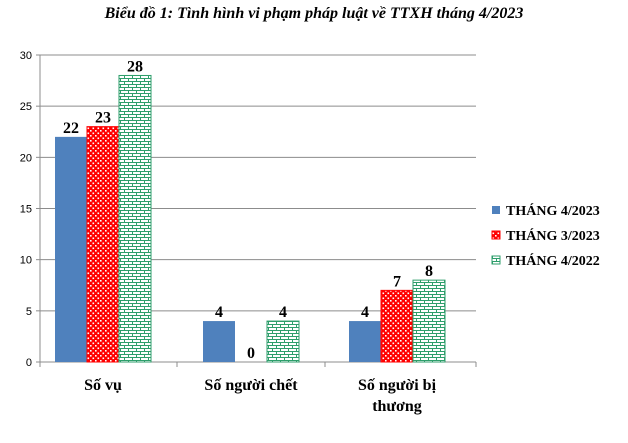  I want to click on x-tick-label: Số người chết, so click(251, 385).